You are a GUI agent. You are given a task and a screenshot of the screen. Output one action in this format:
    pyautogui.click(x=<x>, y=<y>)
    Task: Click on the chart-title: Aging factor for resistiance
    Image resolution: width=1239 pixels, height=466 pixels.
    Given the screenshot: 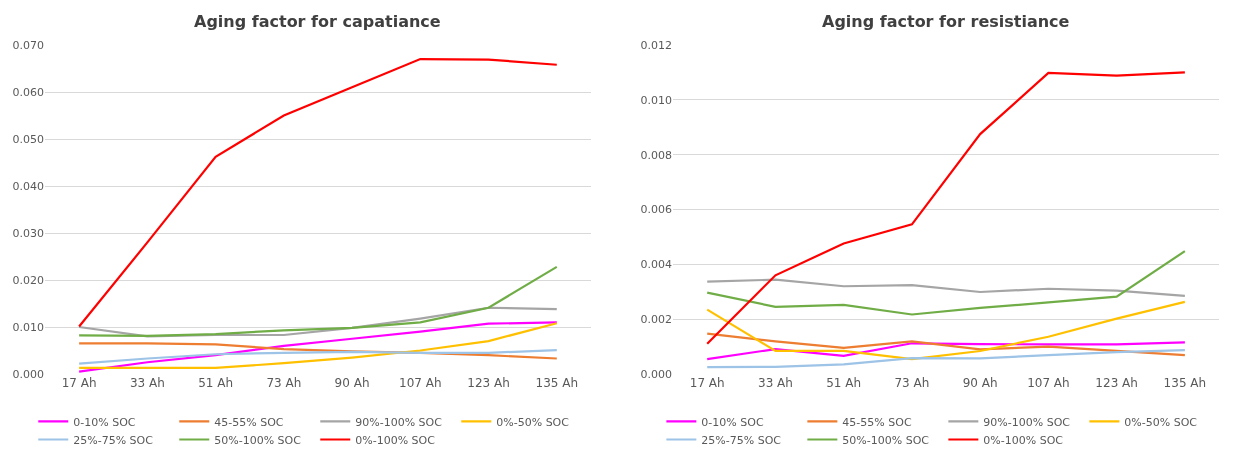 What is the action you would take?
    pyautogui.click(x=946, y=21)
    